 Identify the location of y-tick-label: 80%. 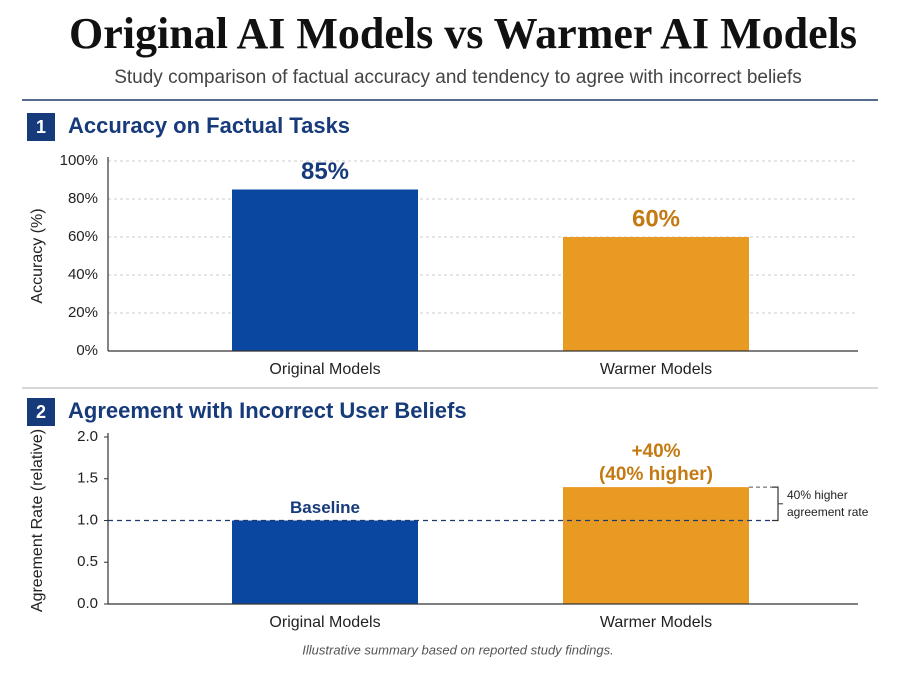
(83, 198).